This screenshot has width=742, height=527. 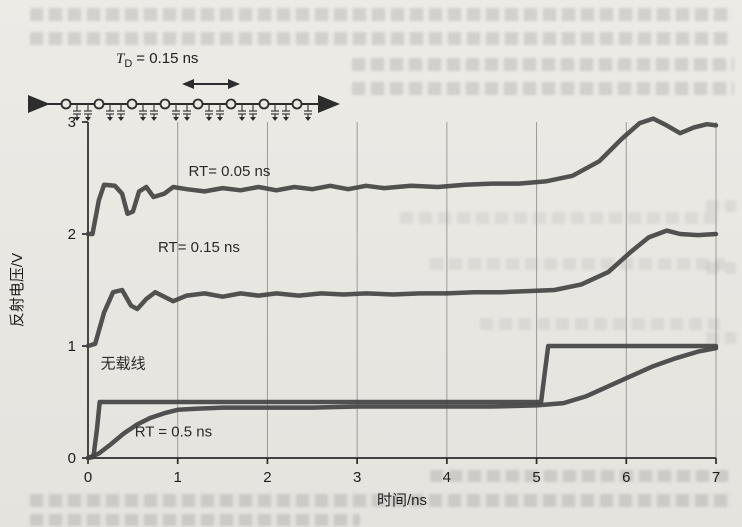 I want to click on svg-text: 4, so click(x=447, y=477).